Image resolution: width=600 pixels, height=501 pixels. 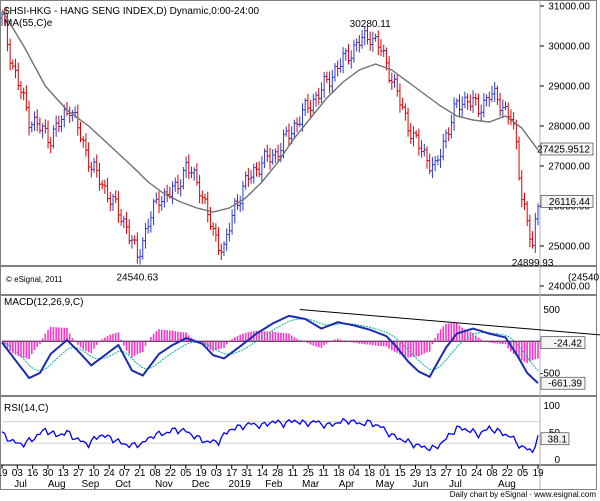 What do you see at coordinates (140, 473) in the screenshot?
I see `x-tick-label-9: 21` at bounding box center [140, 473].